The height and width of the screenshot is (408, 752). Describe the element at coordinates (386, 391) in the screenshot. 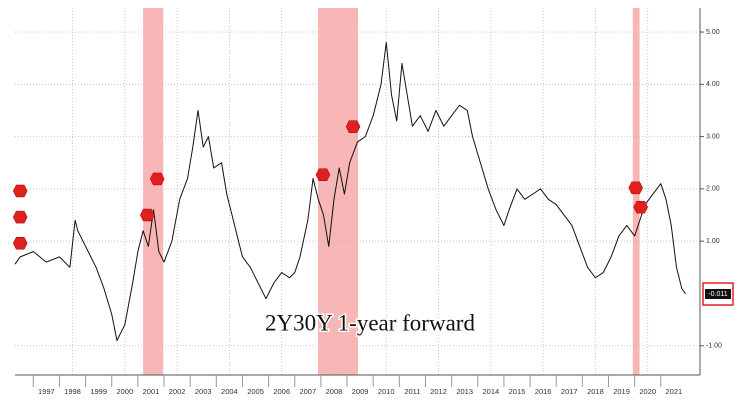

I see `x-tick-label: 2010` at that location.